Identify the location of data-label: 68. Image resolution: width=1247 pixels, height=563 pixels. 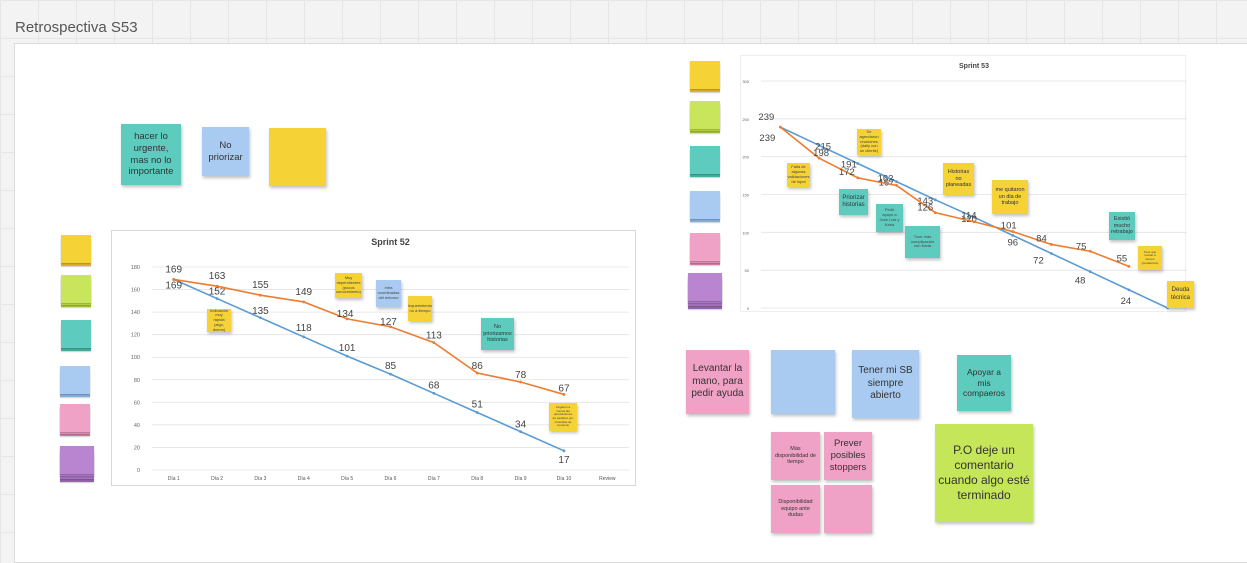
(434, 385).